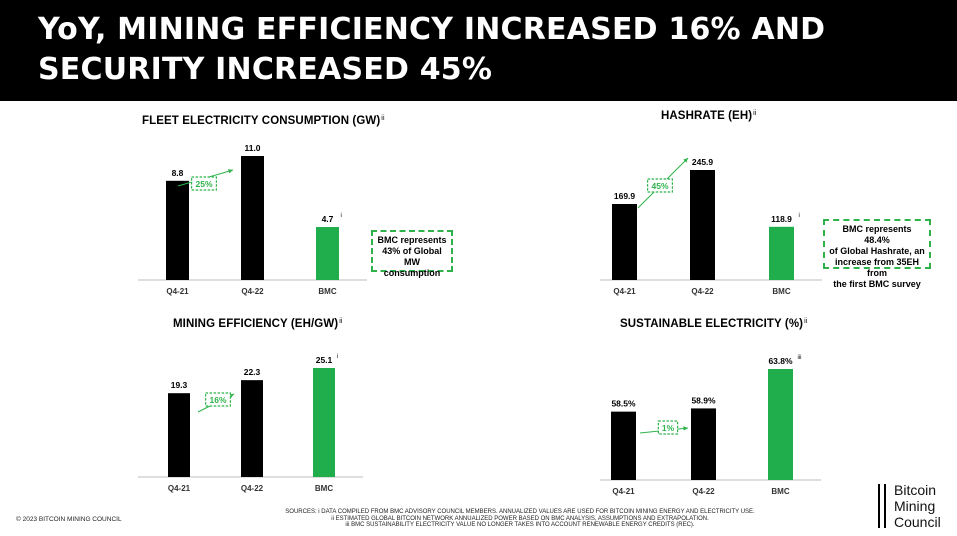 The image size is (957, 536). What do you see at coordinates (703, 162) in the screenshot?
I see `value-label: 245.9` at bounding box center [703, 162].